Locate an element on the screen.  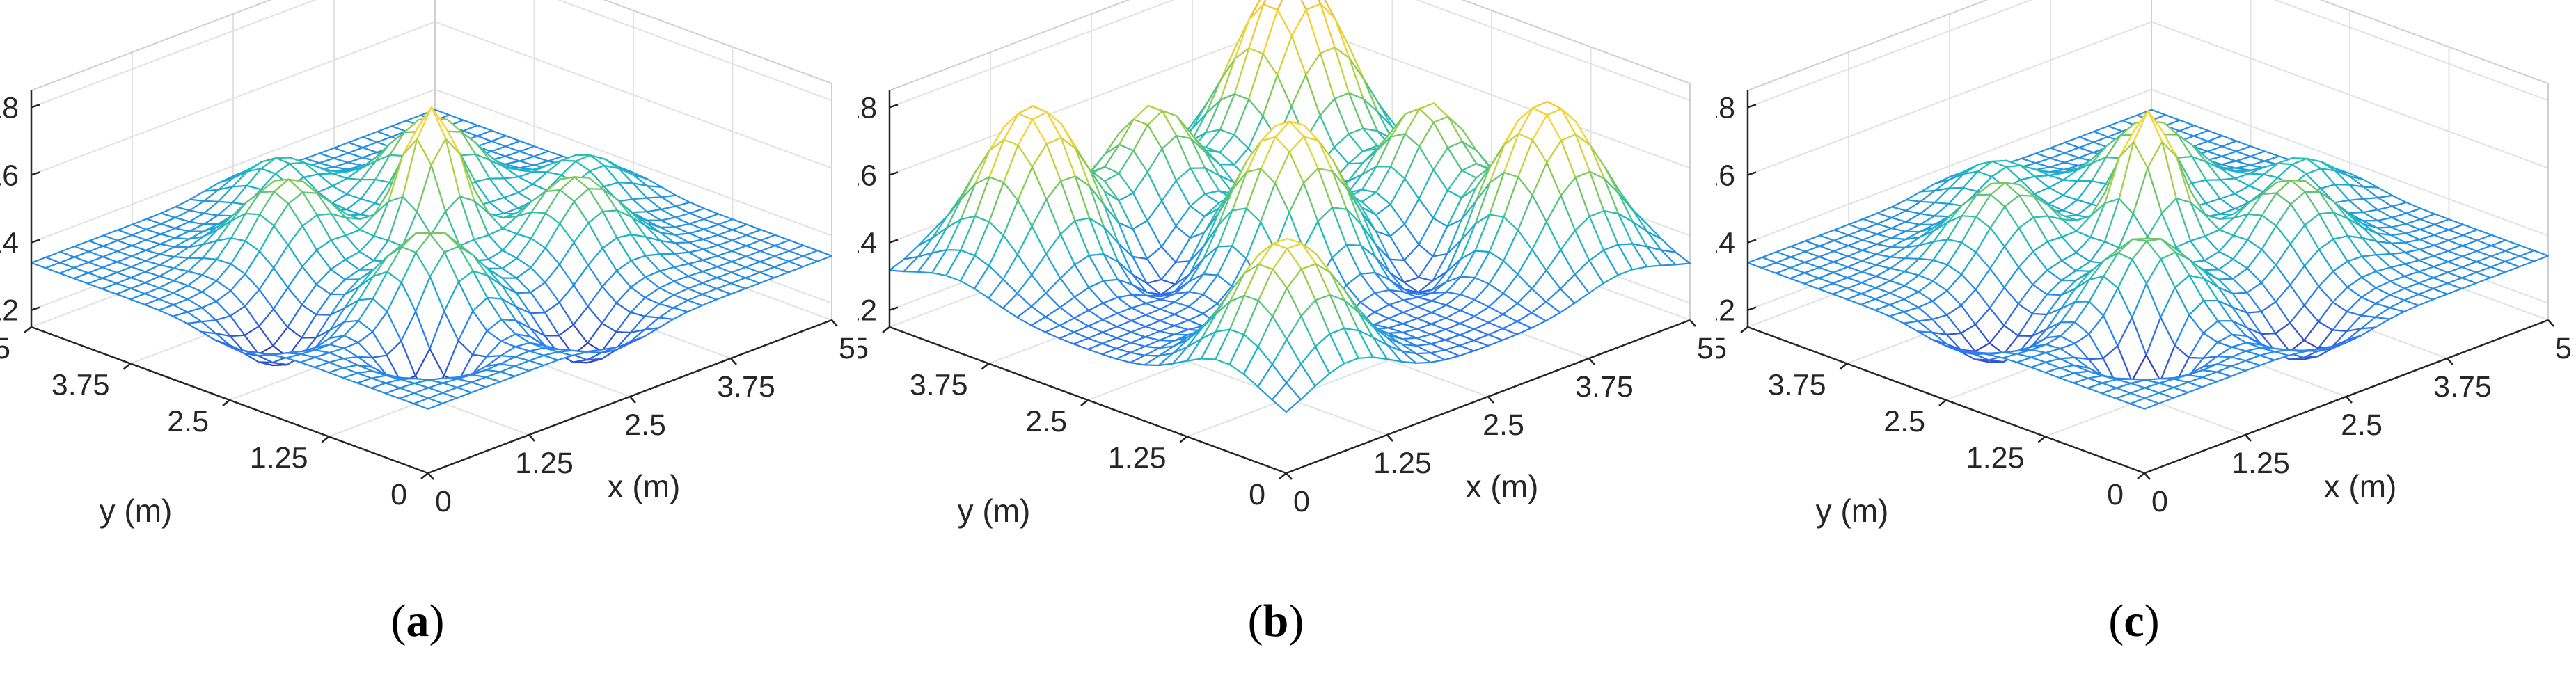
caption-a: (a) is located at coordinates (417, 621).